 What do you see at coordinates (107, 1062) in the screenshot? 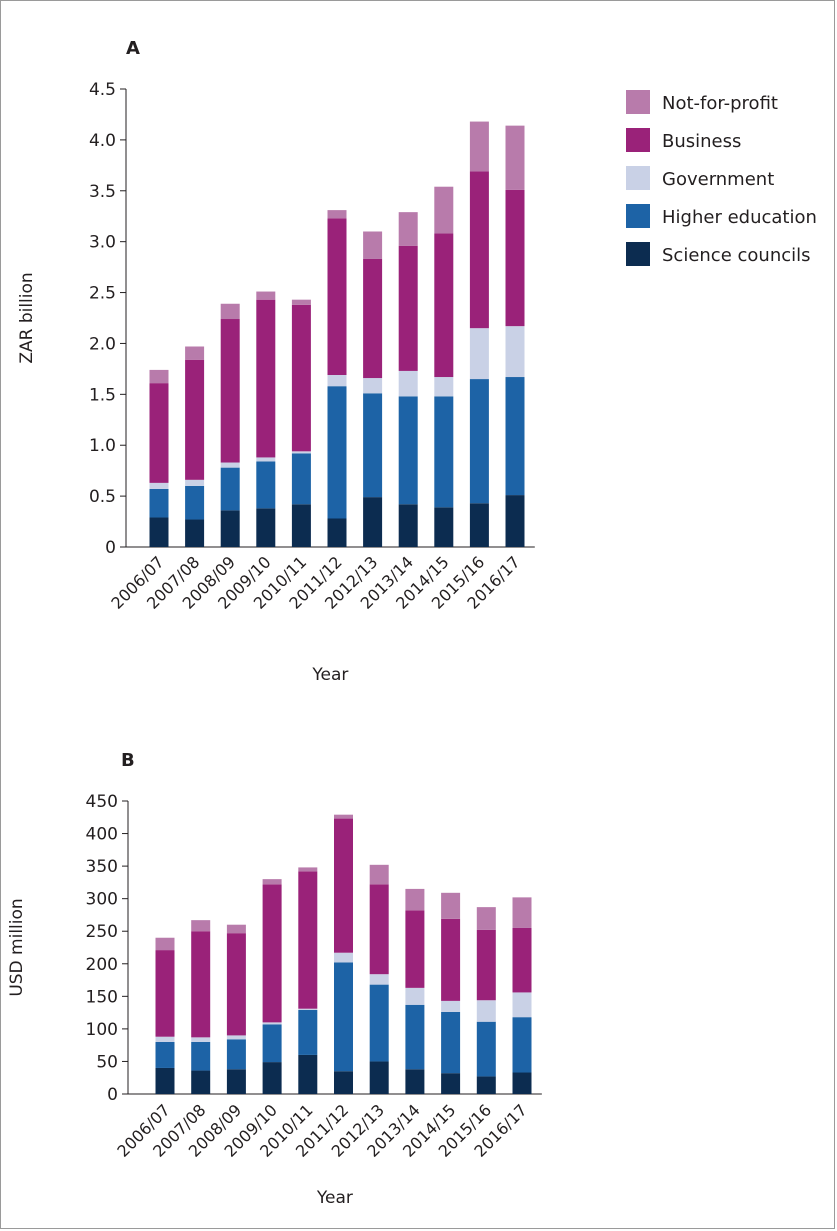
I see `y-tick-label: 50` at bounding box center [107, 1062].